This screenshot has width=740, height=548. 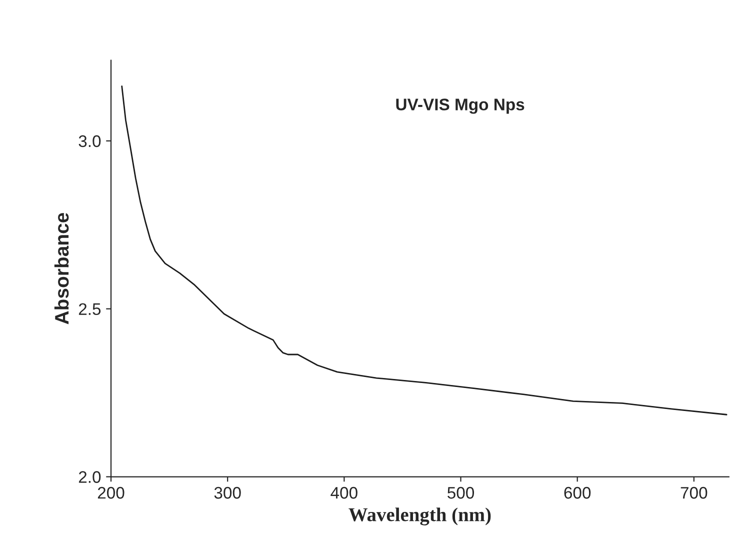 I want to click on x-tick-label: 300, so click(x=227, y=492).